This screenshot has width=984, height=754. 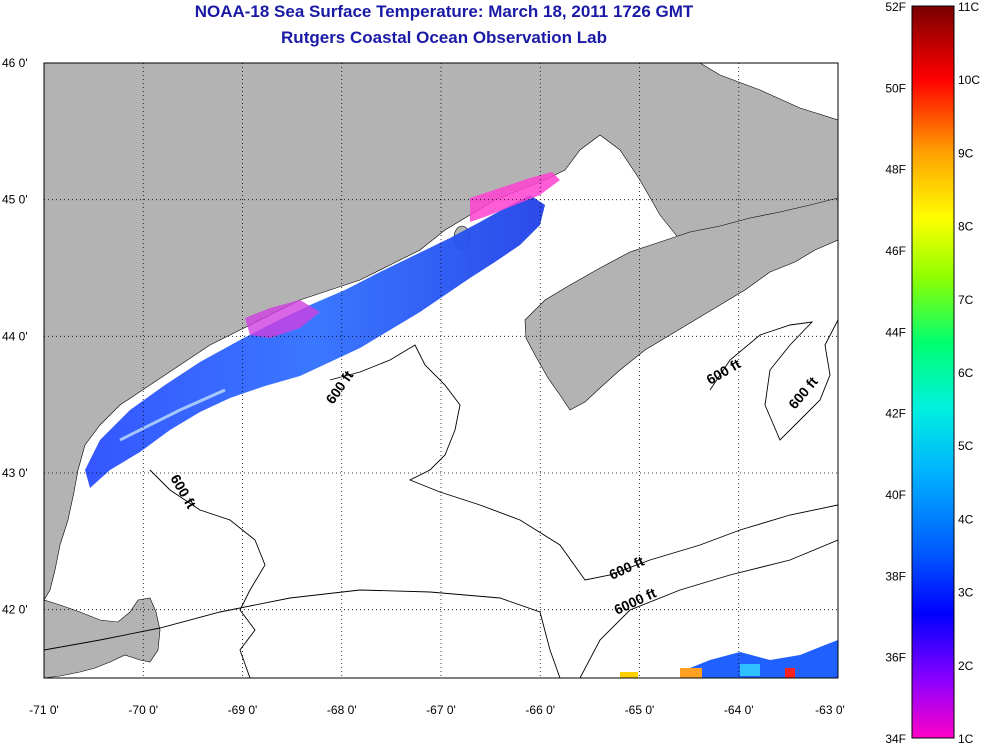 What do you see at coordinates (302, 633) in the screenshot?
I see `contour-6000ft` at bounding box center [302, 633].